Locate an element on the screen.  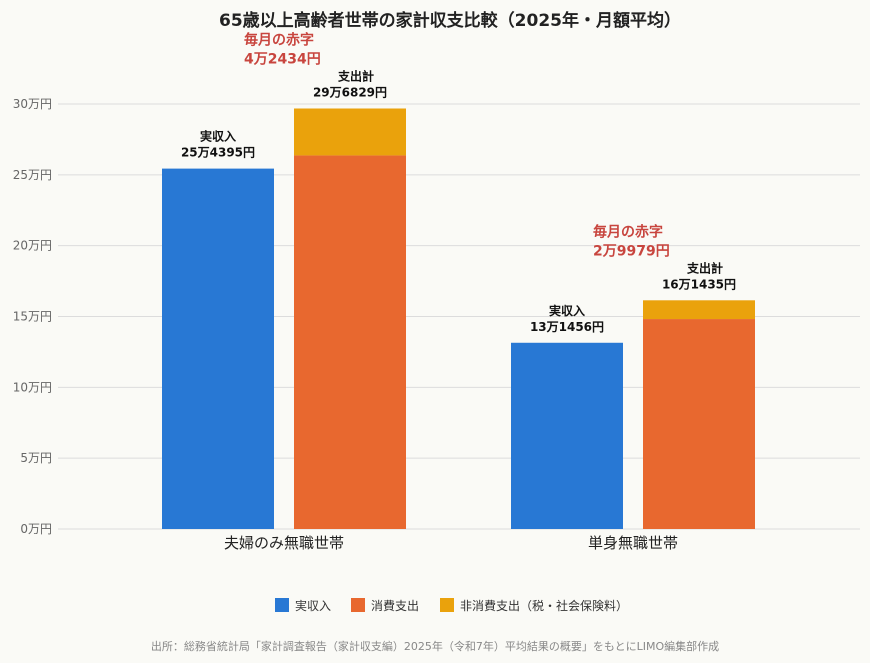
y-tick-label: 5万円 is located at coordinates (36, 458).